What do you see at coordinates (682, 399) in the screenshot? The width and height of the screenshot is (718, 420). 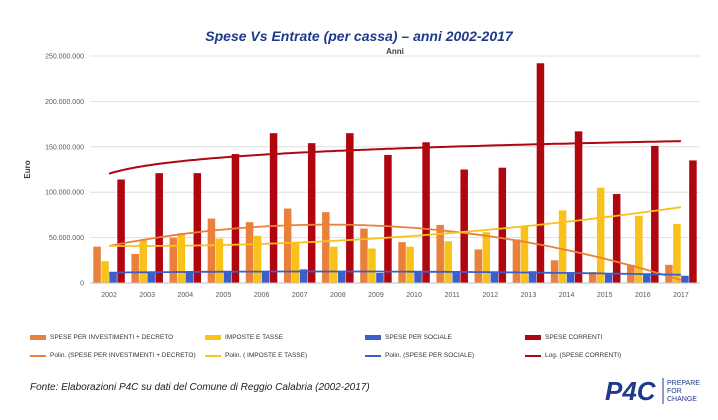 I see `logo-tag-change: CHANGE` at bounding box center [682, 399].